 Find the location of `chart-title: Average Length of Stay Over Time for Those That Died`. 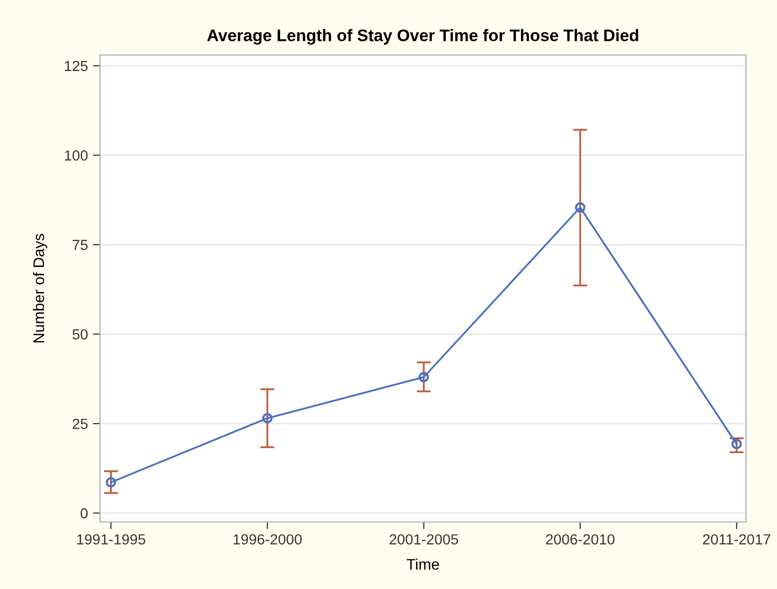

chart-title: Average Length of Stay Over Time for Those That Died is located at coordinates (422, 37).